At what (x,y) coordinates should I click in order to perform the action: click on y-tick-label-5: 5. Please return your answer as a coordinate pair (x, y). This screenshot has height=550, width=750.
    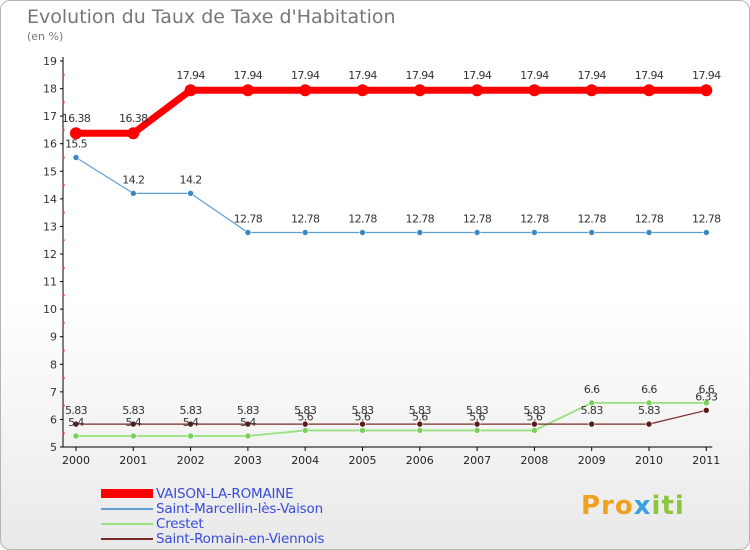
    Looking at the image, I should click on (53, 447).